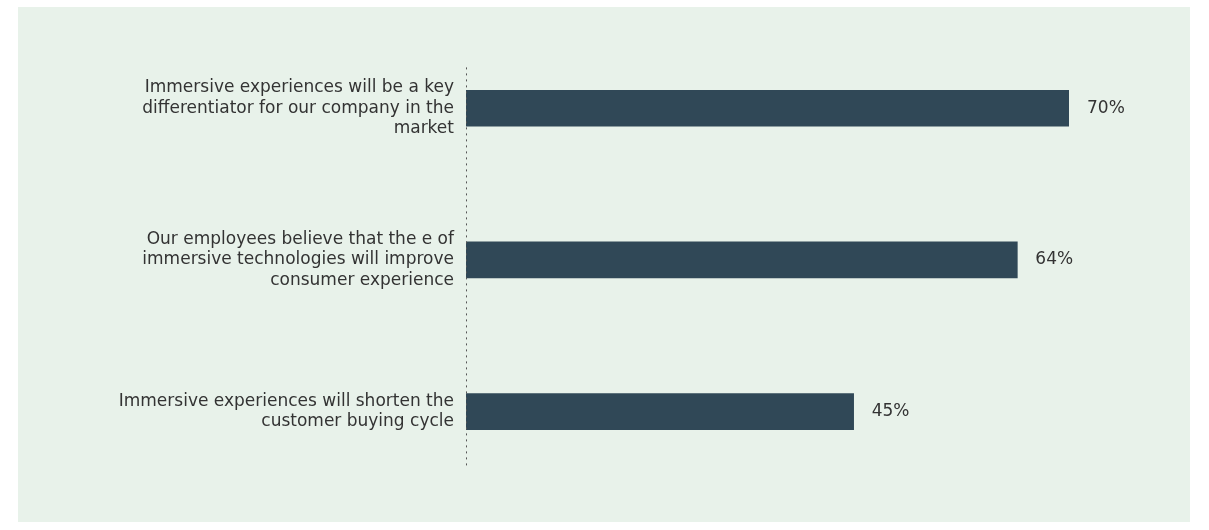 The height and width of the screenshot is (530, 1209). I want to click on y-tick-label: Immersive experiences will shorten the customer buying cycle, so click(286, 410).